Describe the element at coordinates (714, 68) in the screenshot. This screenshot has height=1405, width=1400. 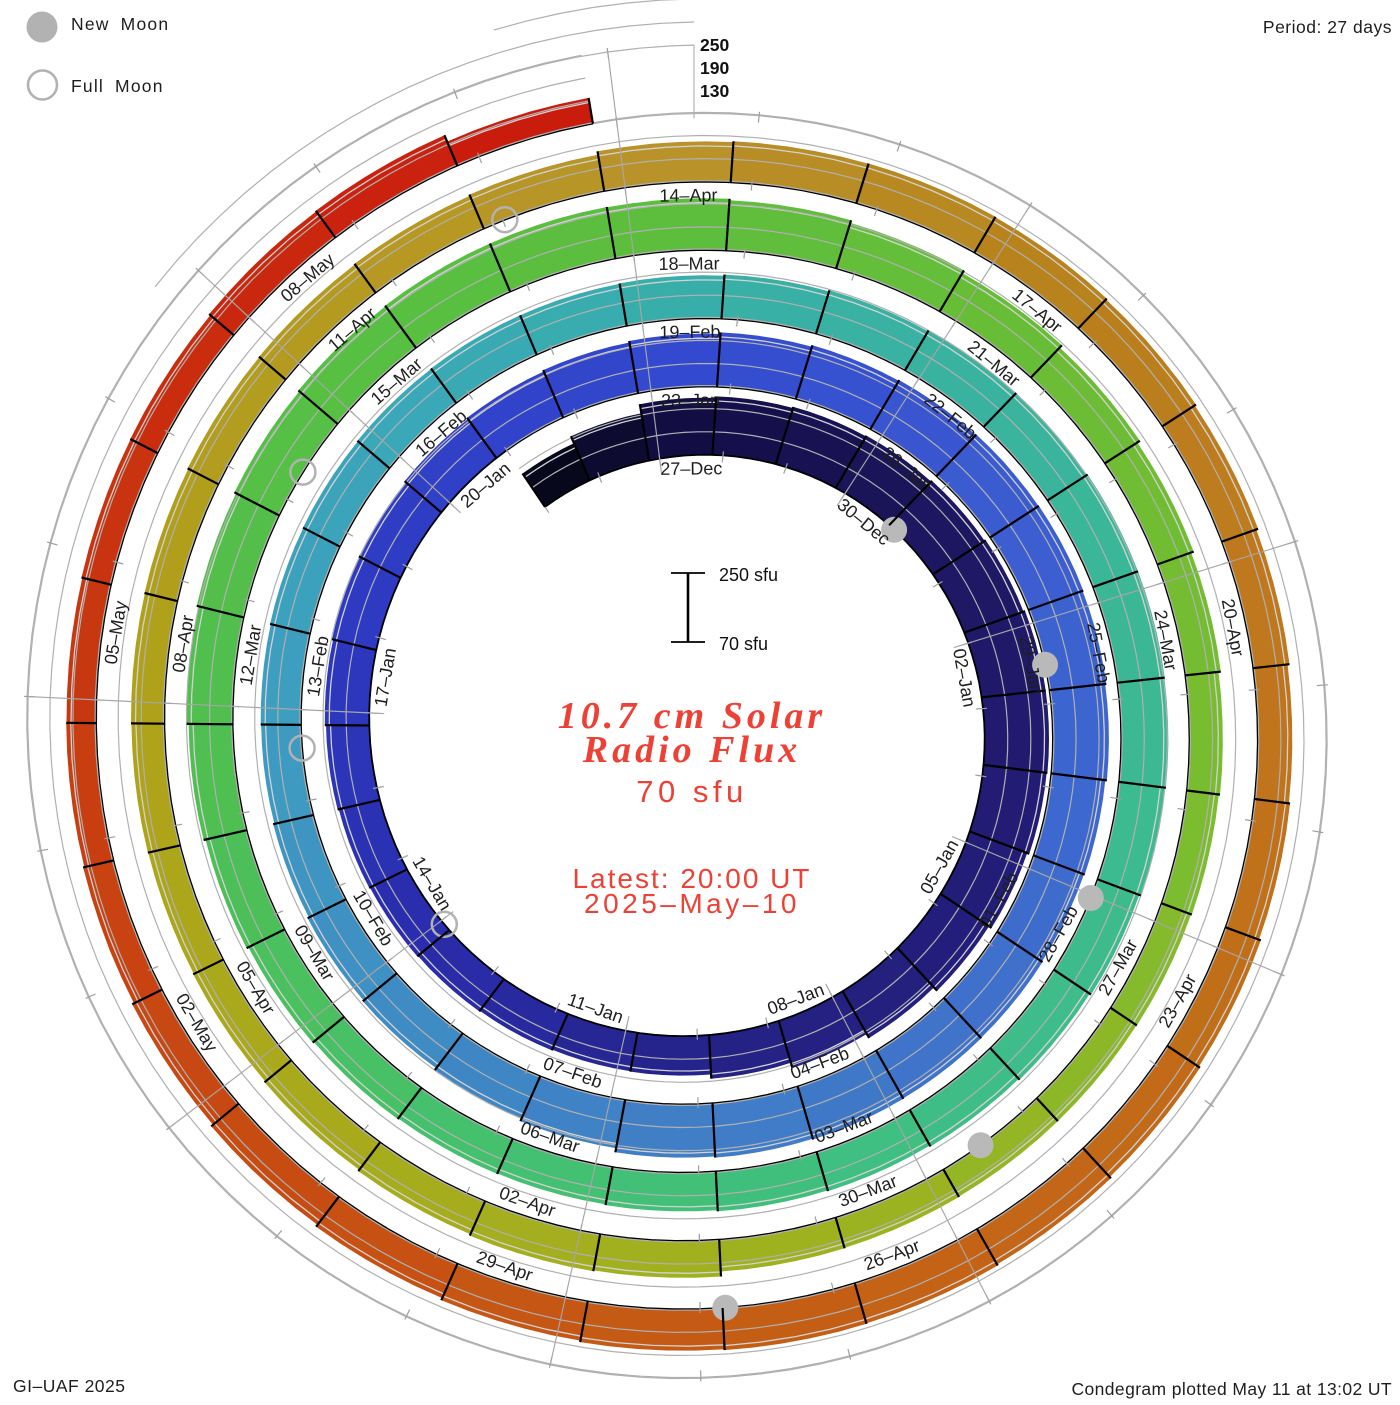
I see `svg-text: 190` at that location.